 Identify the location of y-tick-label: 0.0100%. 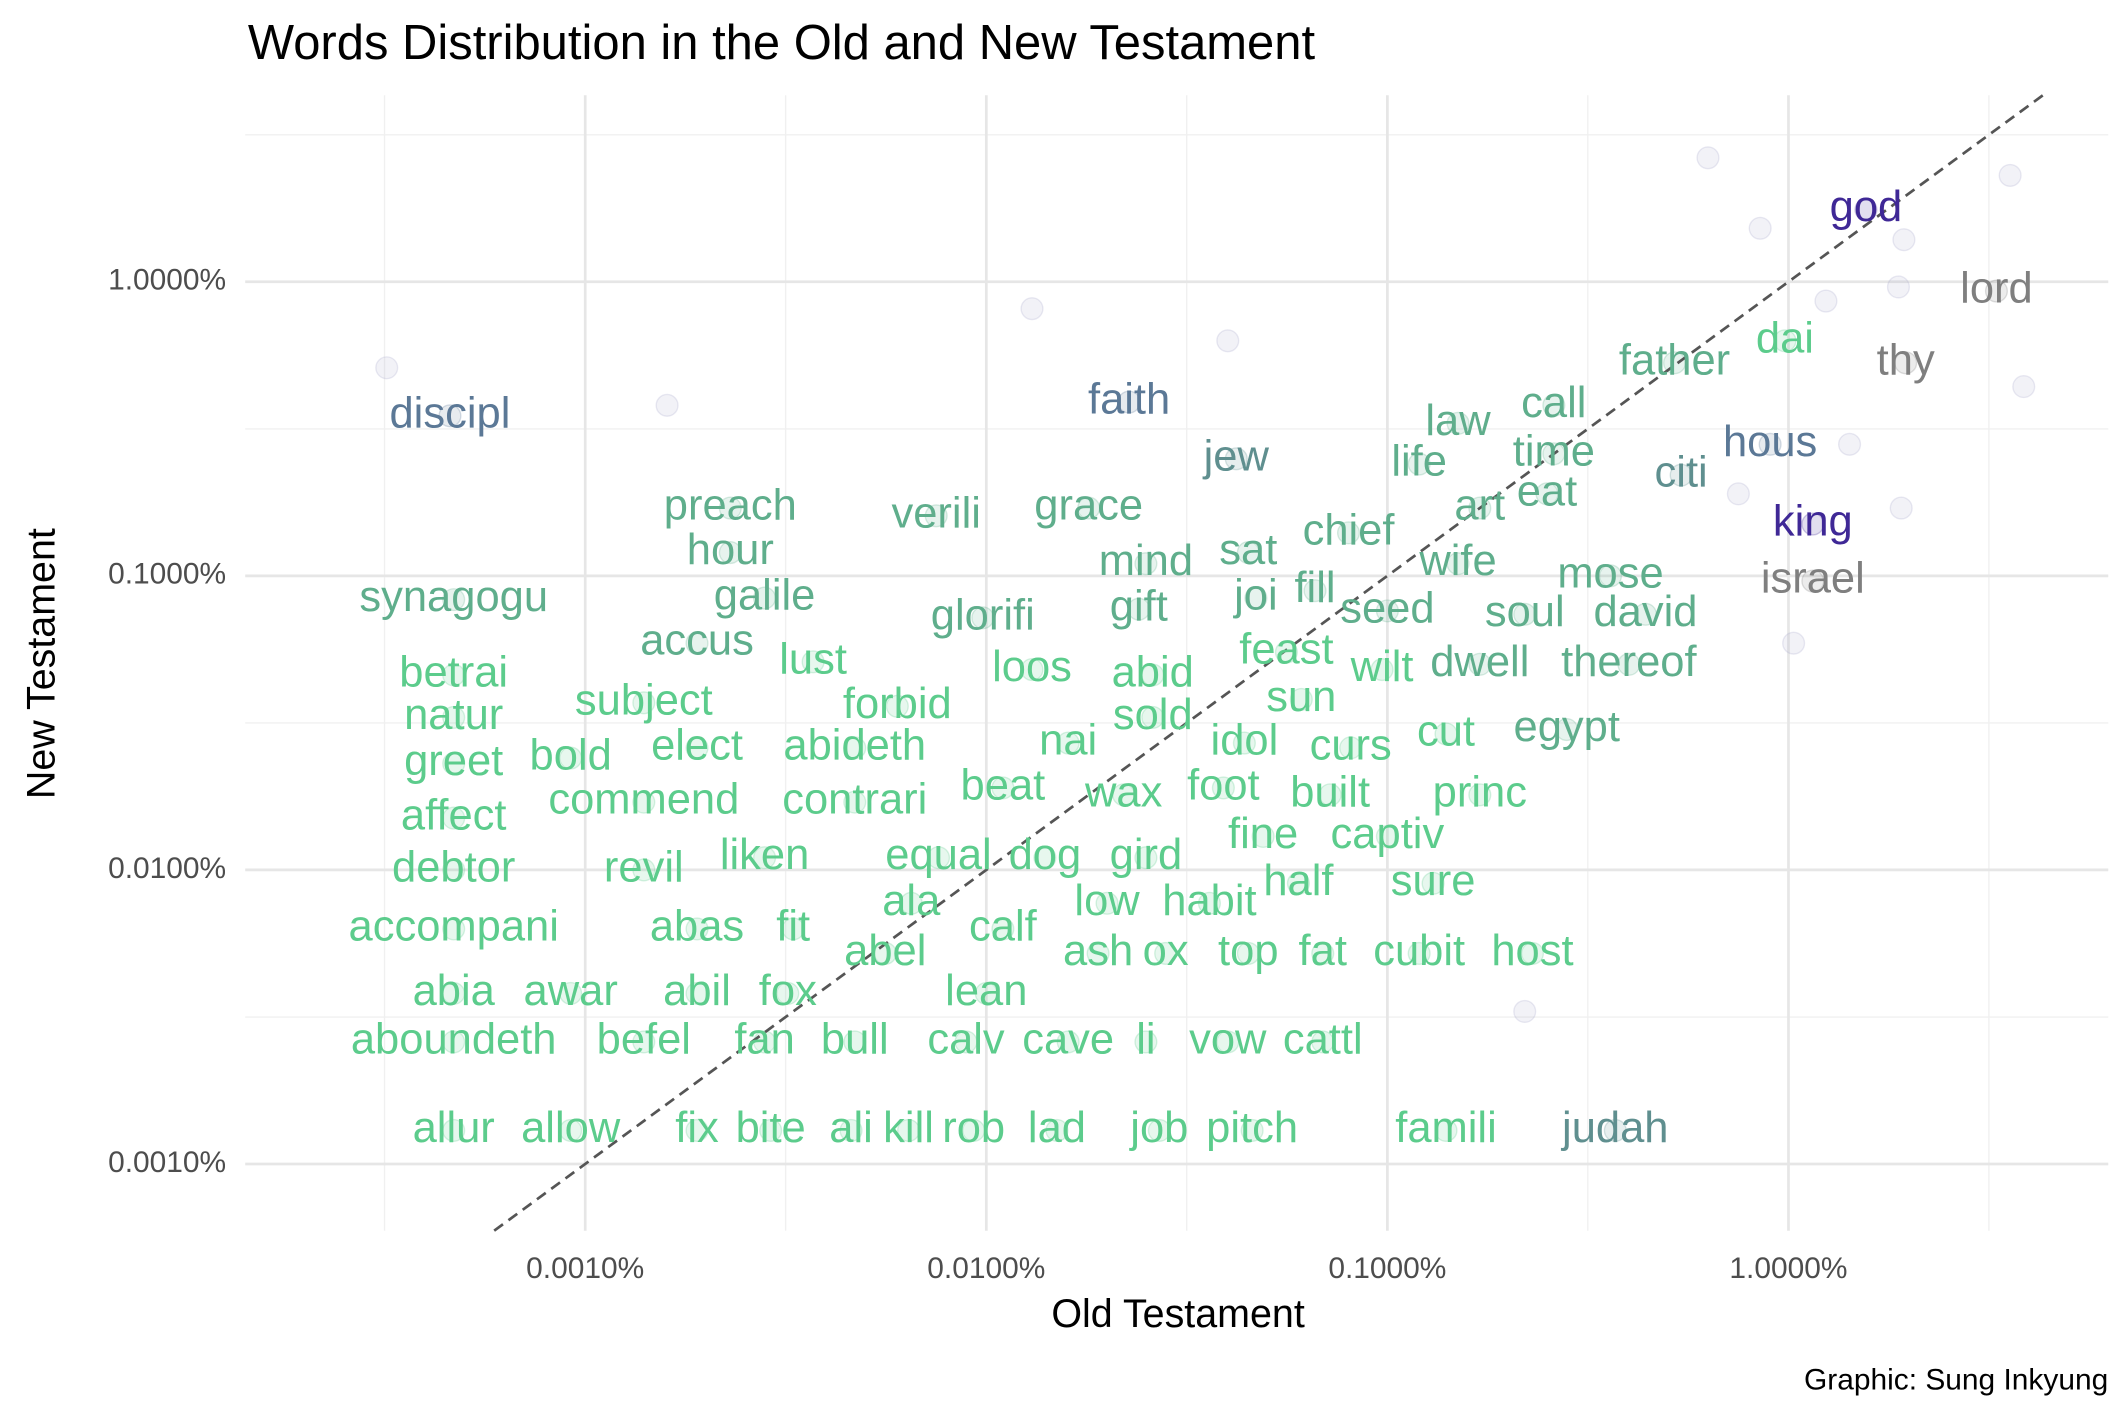
(167, 868).